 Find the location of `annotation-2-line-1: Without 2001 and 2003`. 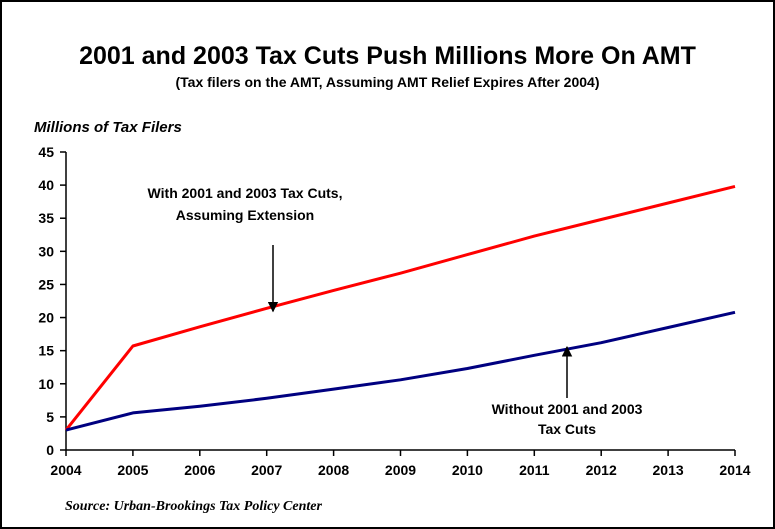

annotation-2-line-1: Without 2001 and 2003 is located at coordinates (567, 409).